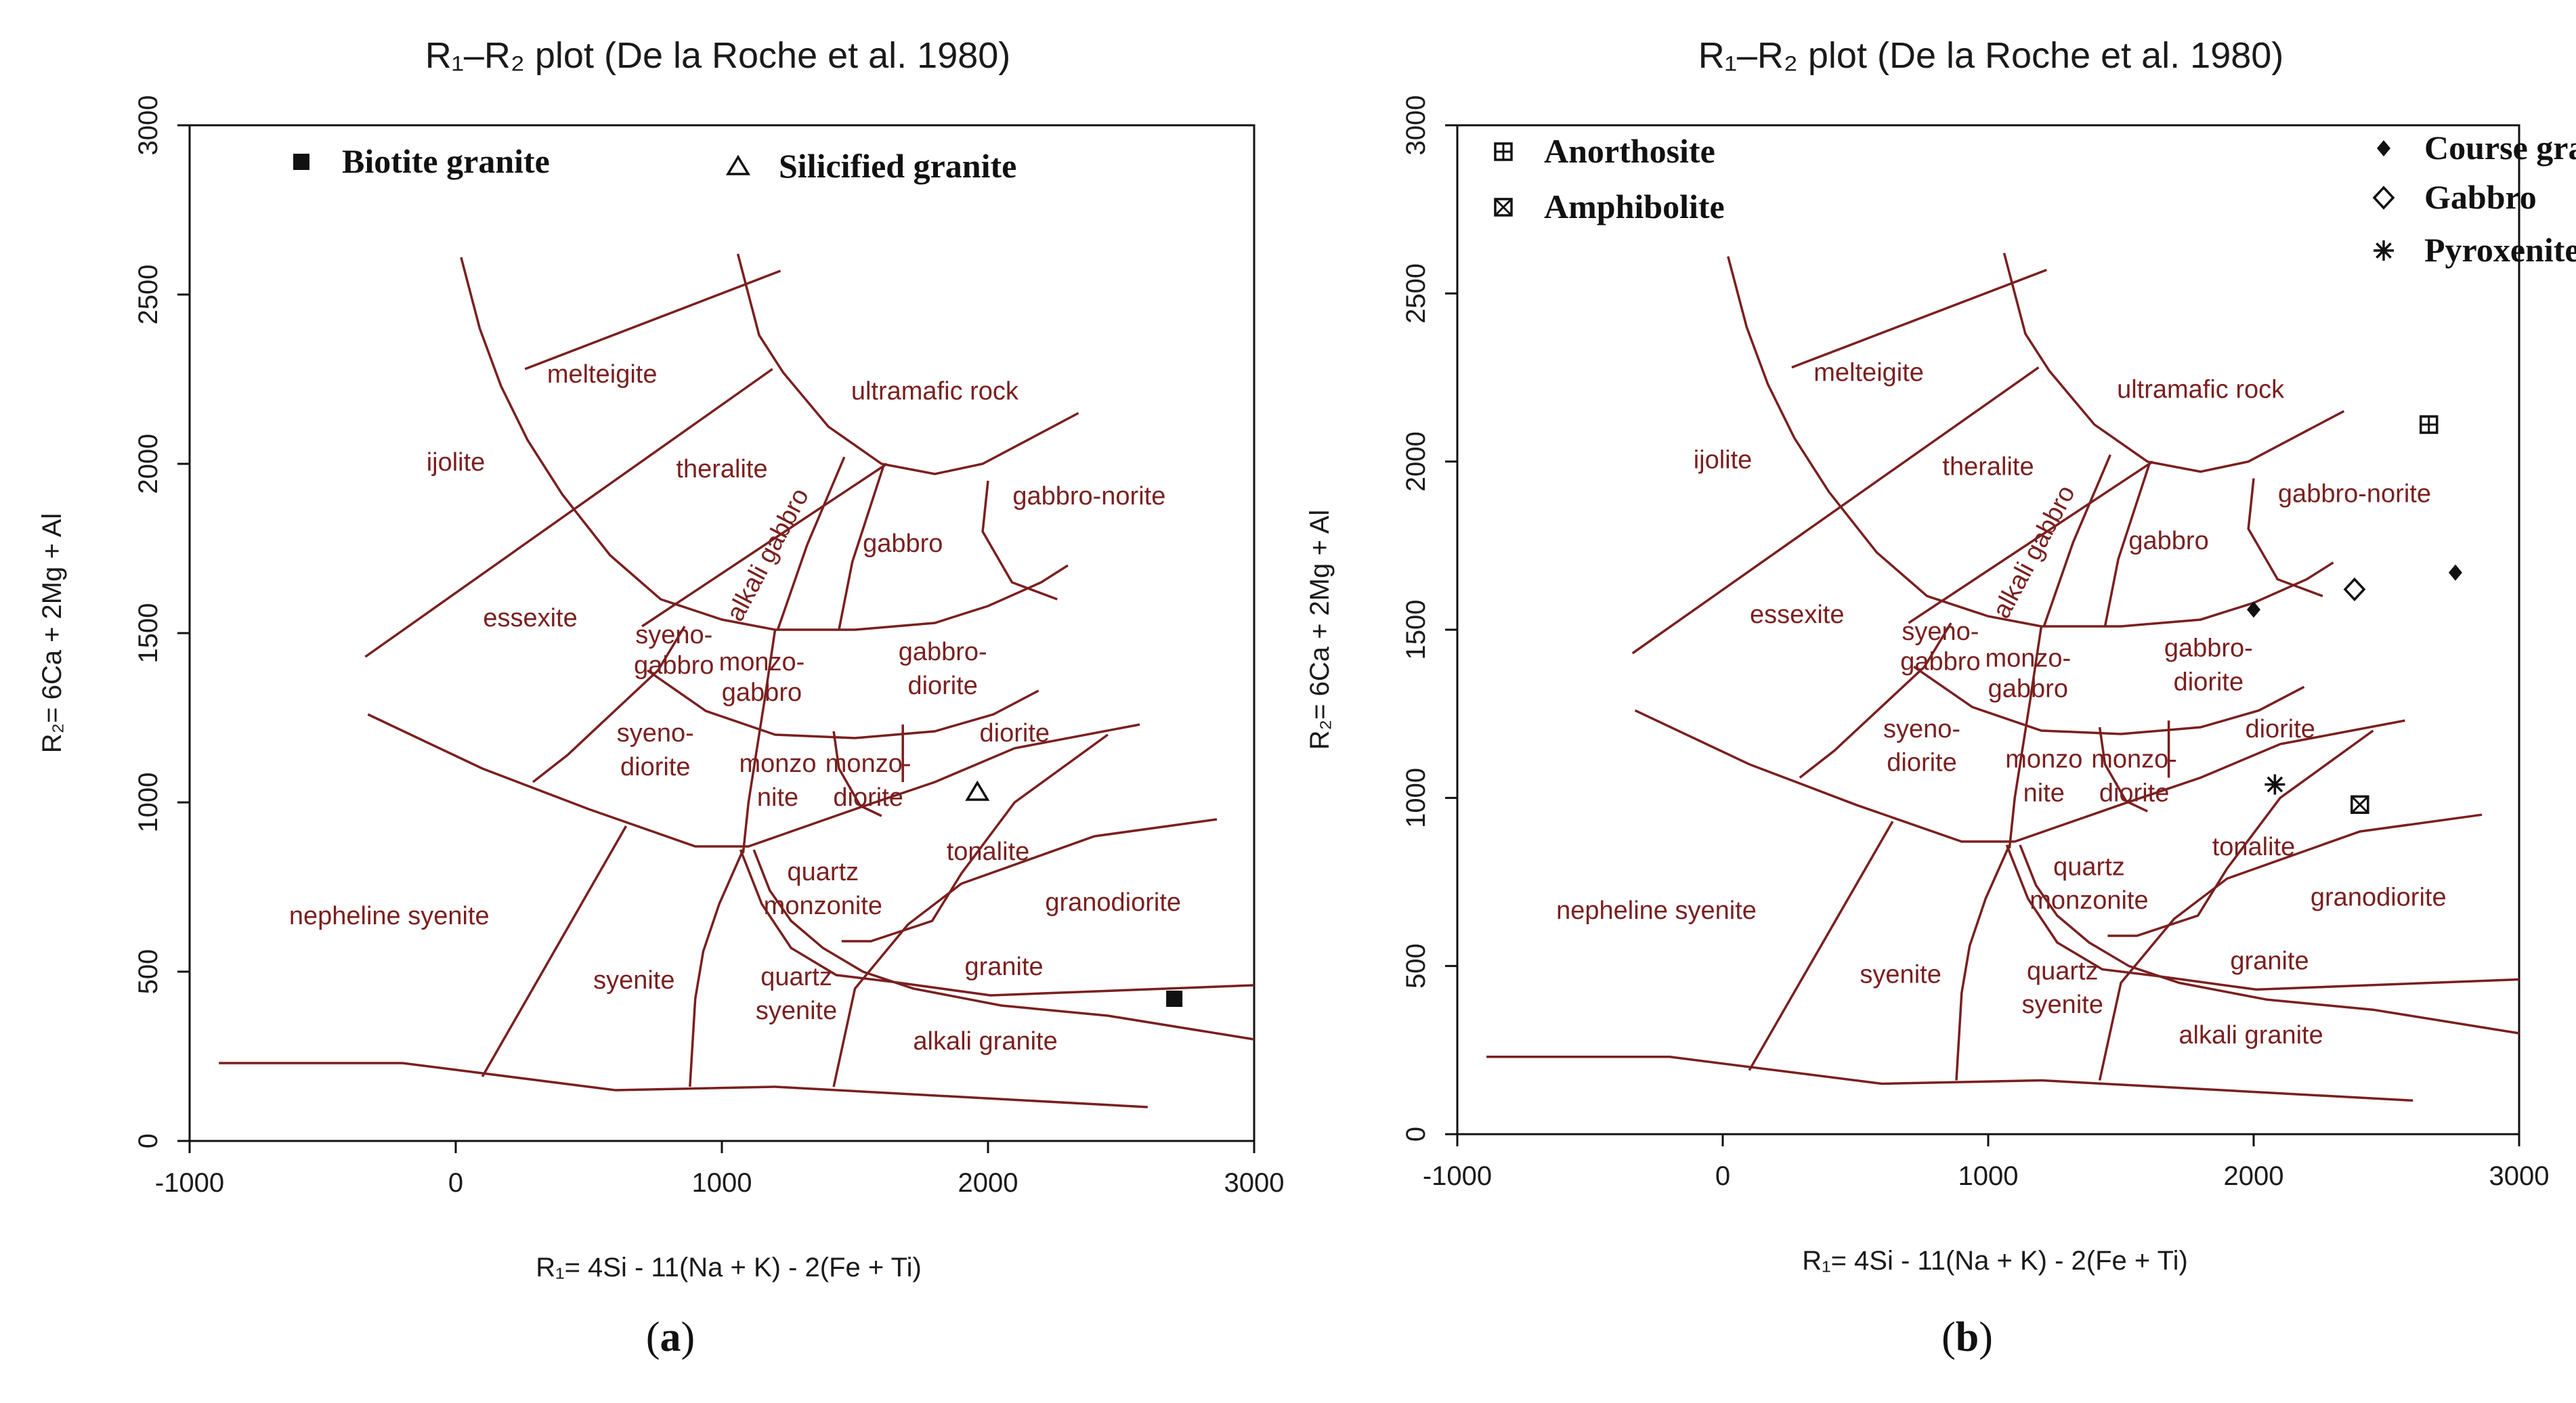  What do you see at coordinates (1416, 293) in the screenshot?
I see `y-tick-label: 2500` at bounding box center [1416, 293].